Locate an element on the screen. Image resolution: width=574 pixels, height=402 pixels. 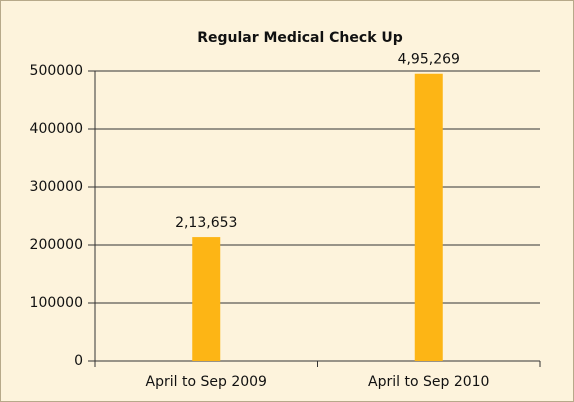
y-tick-label: 100000 is located at coordinates (56, 303).